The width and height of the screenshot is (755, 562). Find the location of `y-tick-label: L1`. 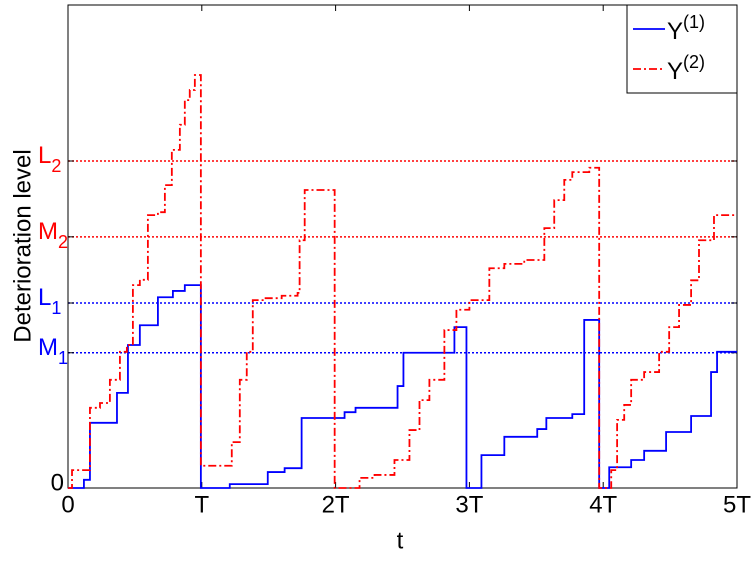

y-tick-label: L1 is located at coordinates (49, 300).